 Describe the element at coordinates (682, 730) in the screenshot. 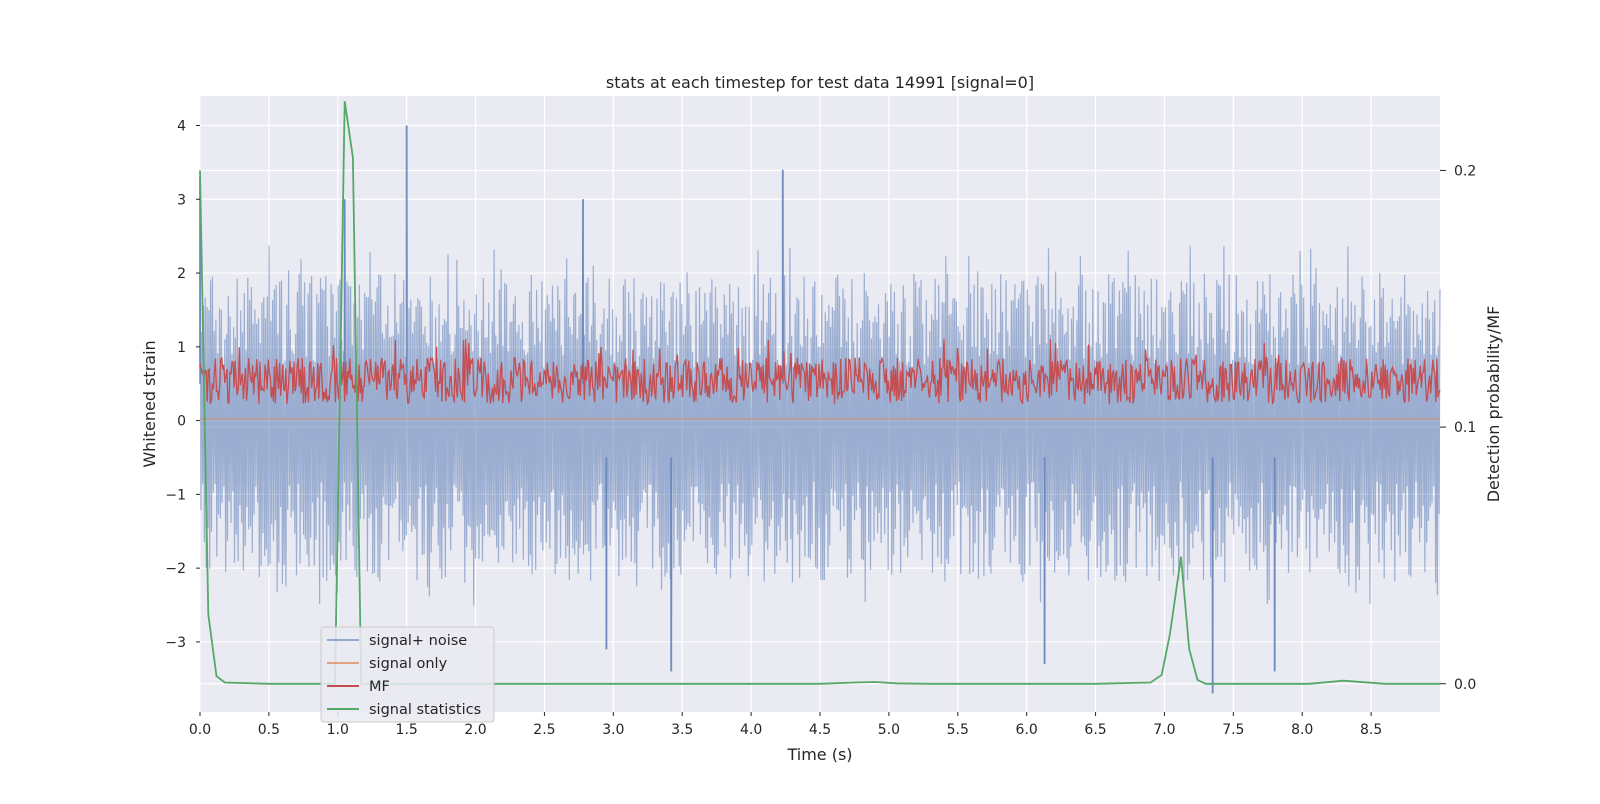

I see `x-tick-label: 3.5` at that location.